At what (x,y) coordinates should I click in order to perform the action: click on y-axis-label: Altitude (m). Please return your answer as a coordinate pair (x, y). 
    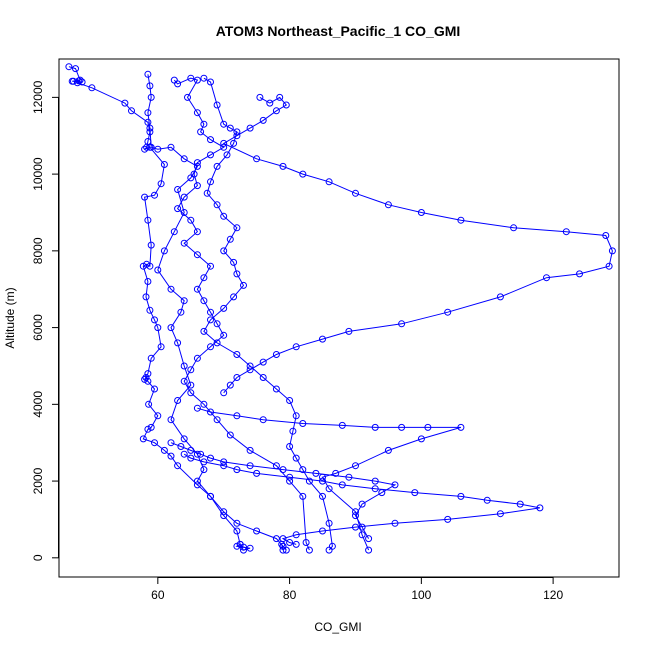
    Looking at the image, I should click on (10, 317).